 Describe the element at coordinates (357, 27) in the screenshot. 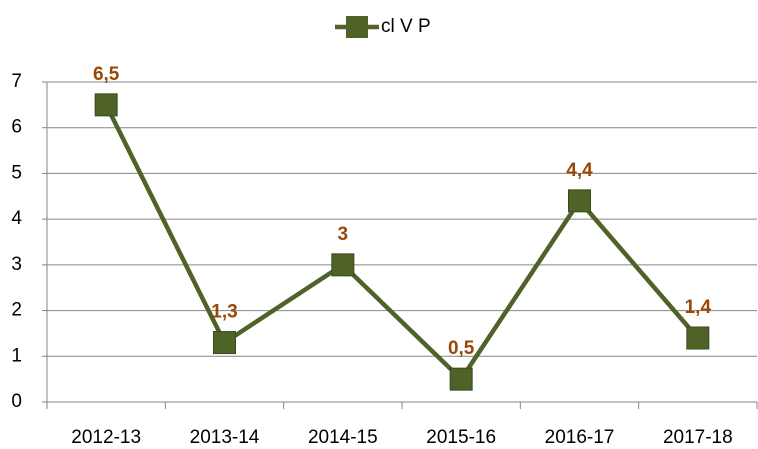

I see `legend-marker` at that location.